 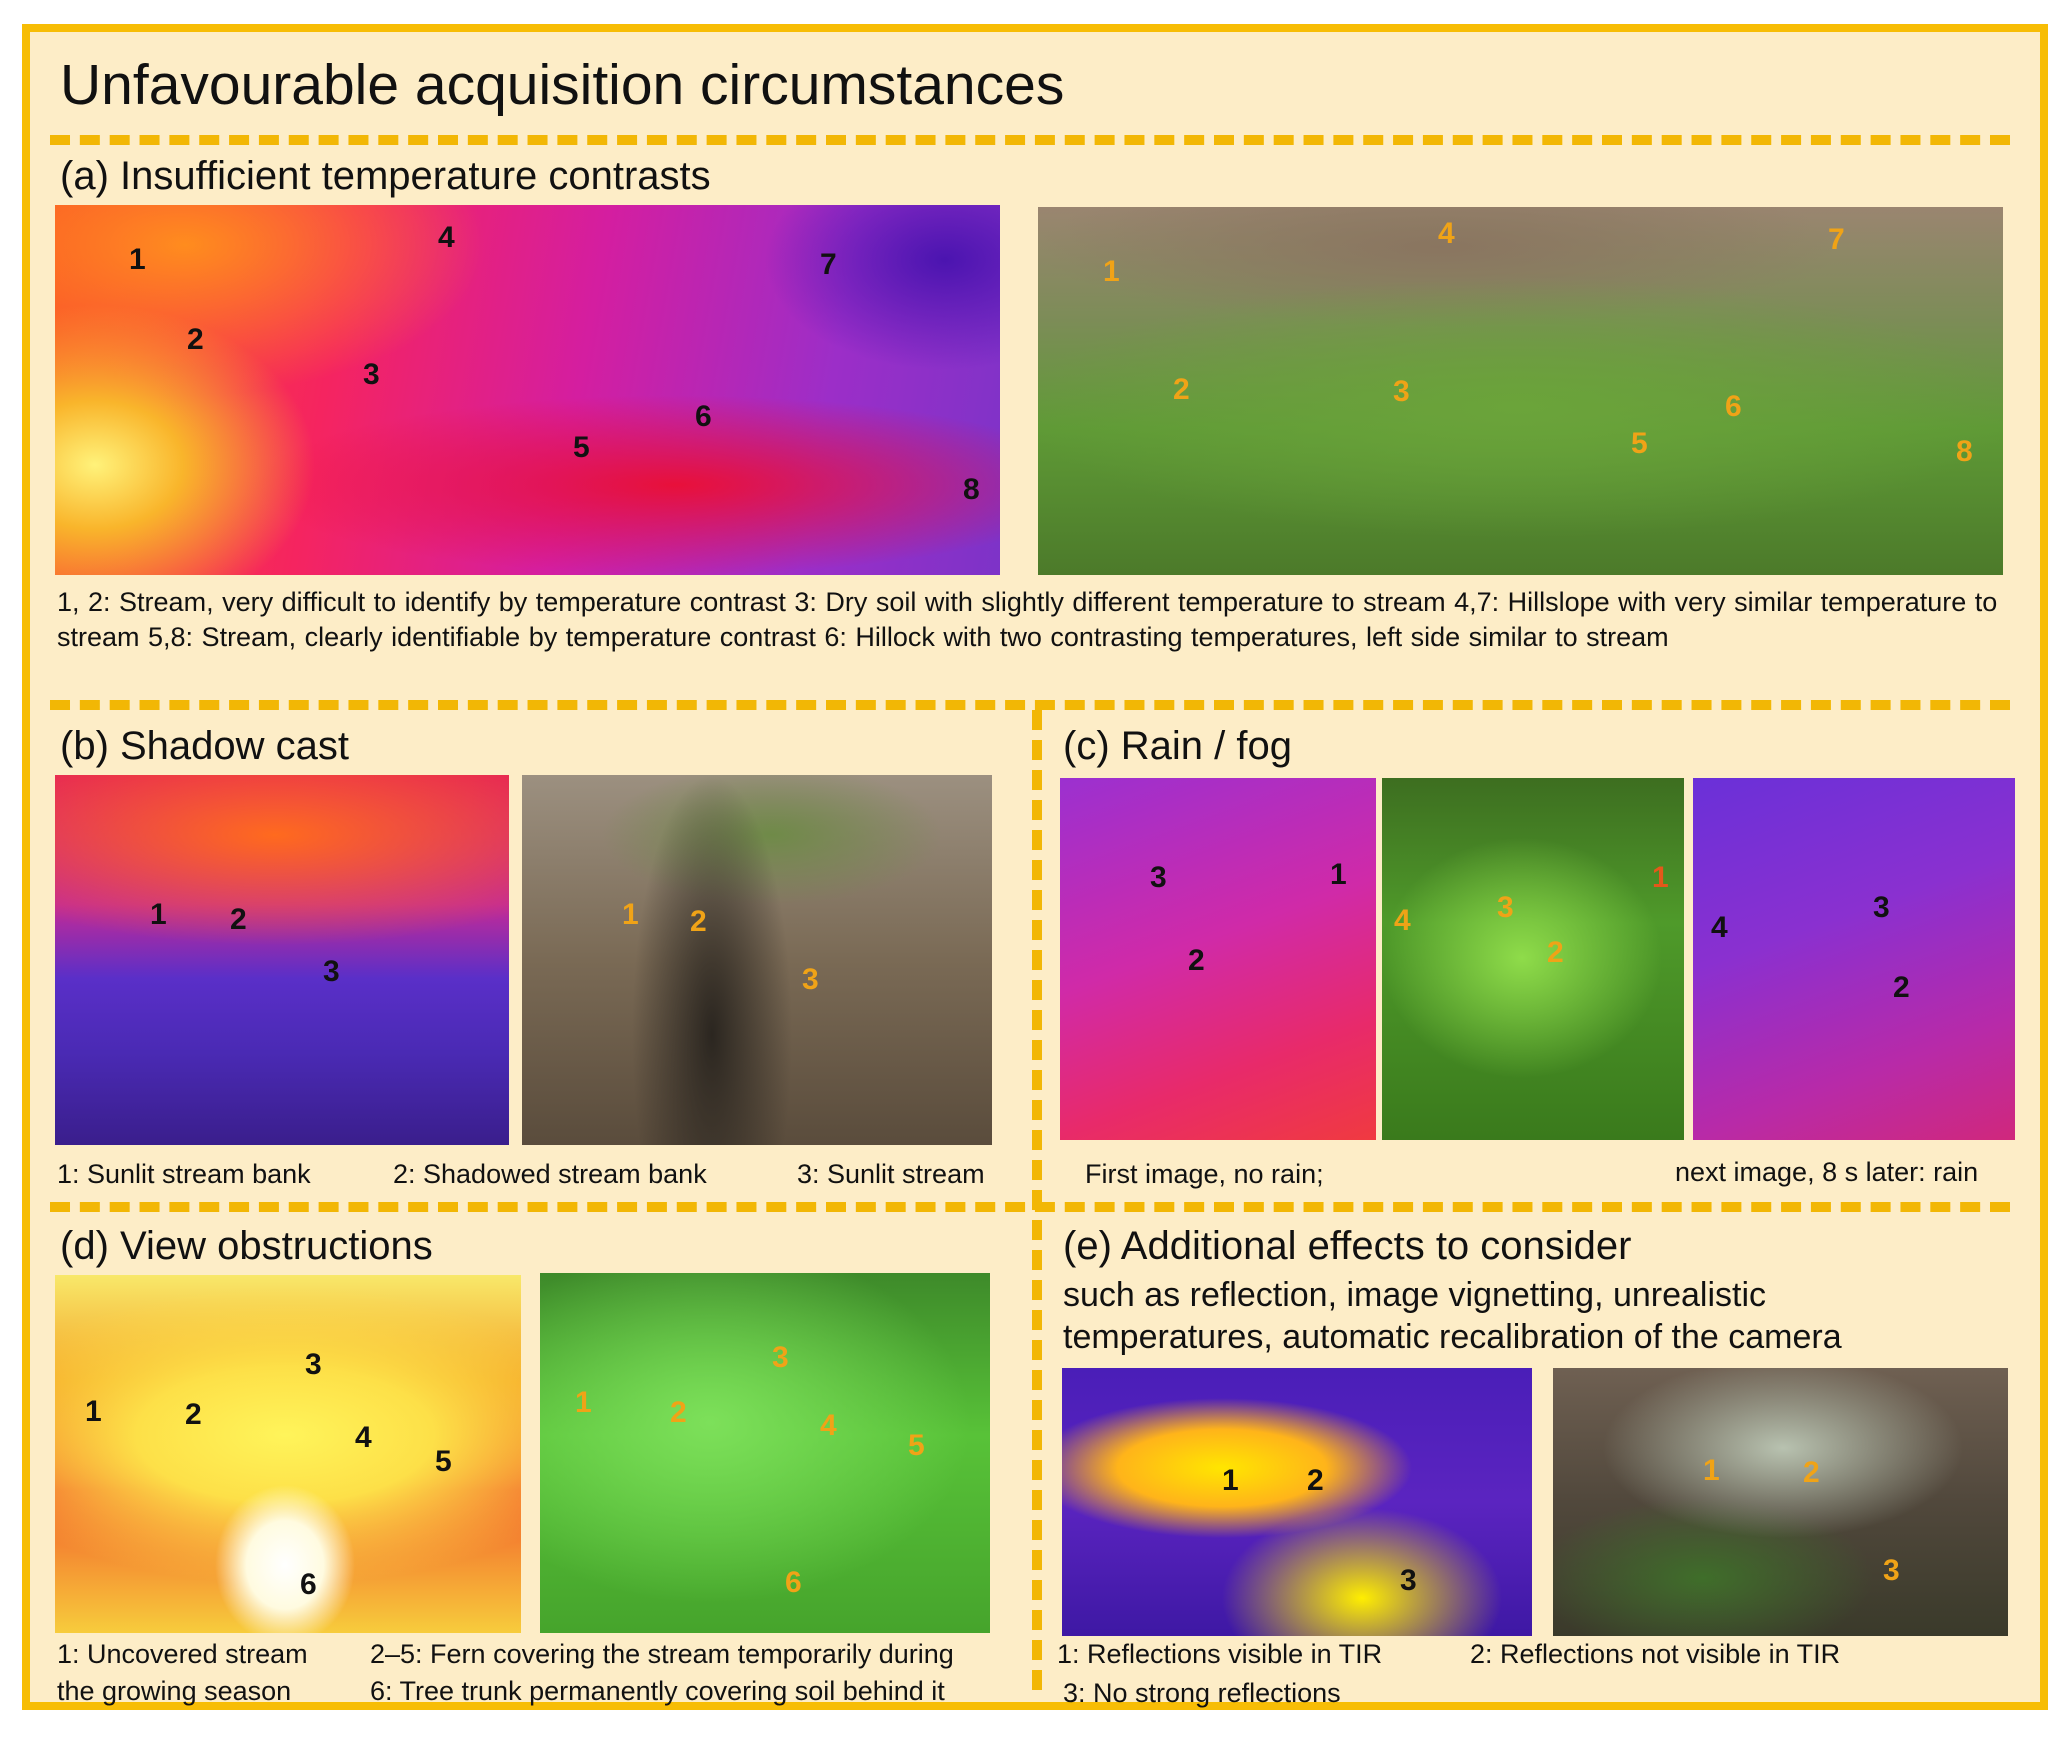 What do you see at coordinates (282, 960) in the screenshot?
I see `thermal-image-b: 1 2 3` at bounding box center [282, 960].